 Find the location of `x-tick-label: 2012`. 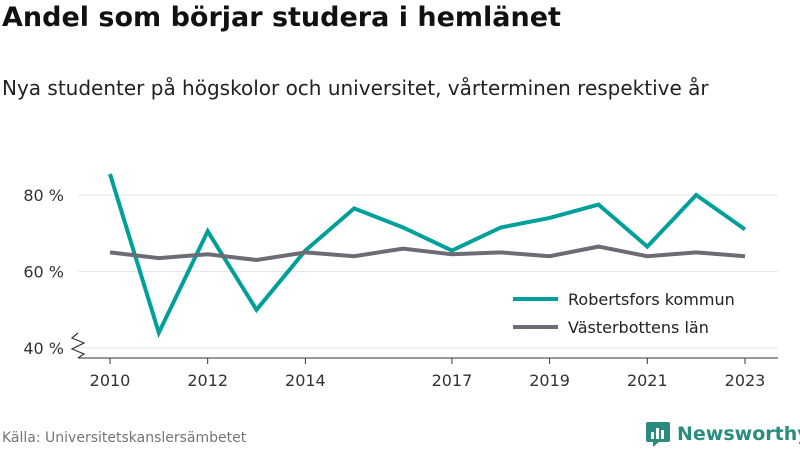

x-tick-label: 2012 is located at coordinates (207, 380).